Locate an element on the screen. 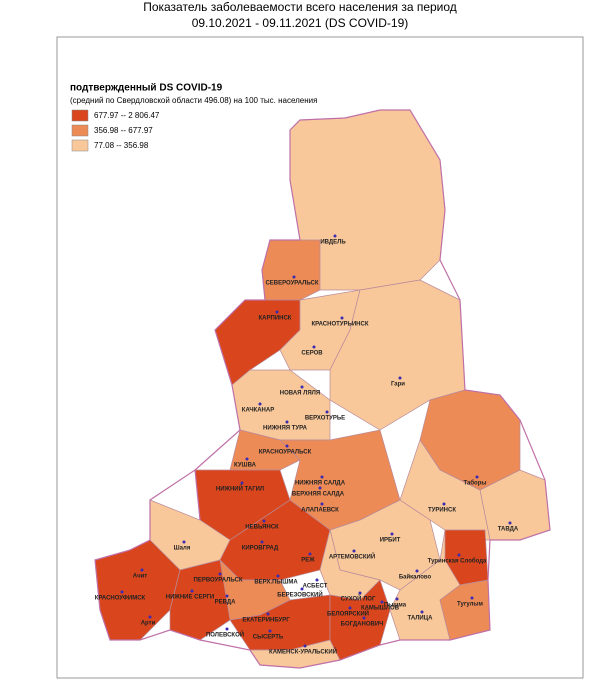  city-label: Тугулым is located at coordinates (470, 605).